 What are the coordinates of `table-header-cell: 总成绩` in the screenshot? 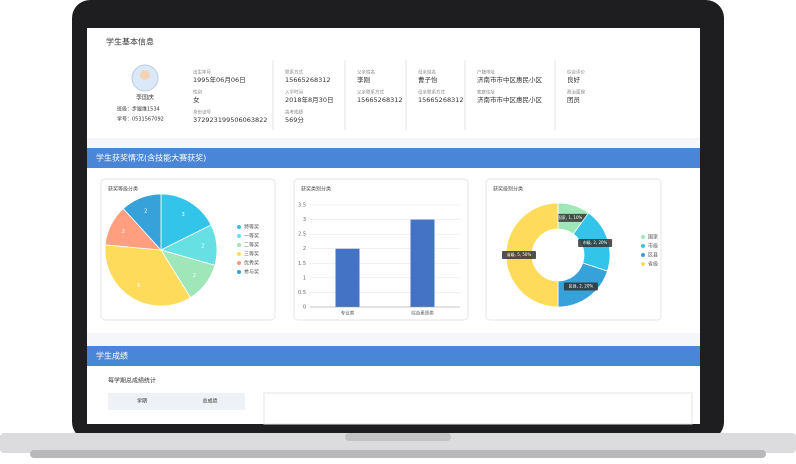 It's located at (209, 401).